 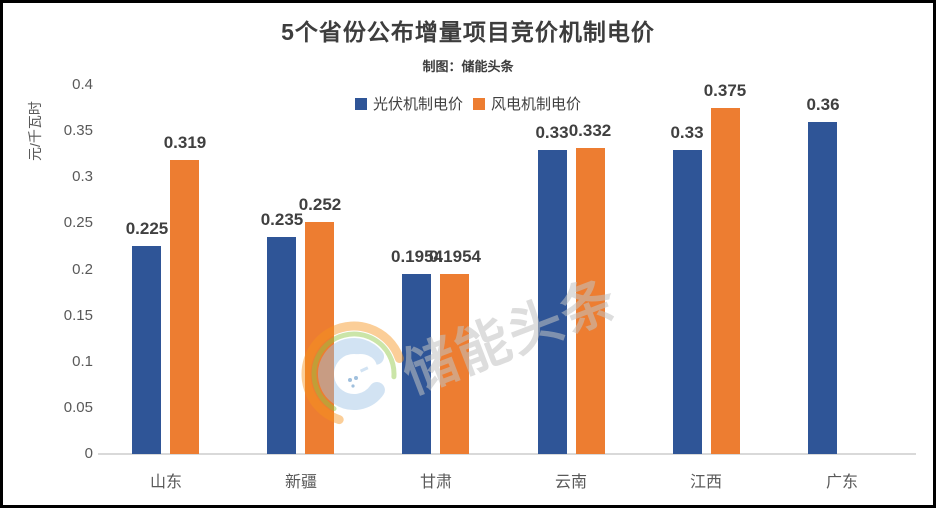 What do you see at coordinates (281, 345) in the screenshot?
I see `bar-pv-新疆` at bounding box center [281, 345].